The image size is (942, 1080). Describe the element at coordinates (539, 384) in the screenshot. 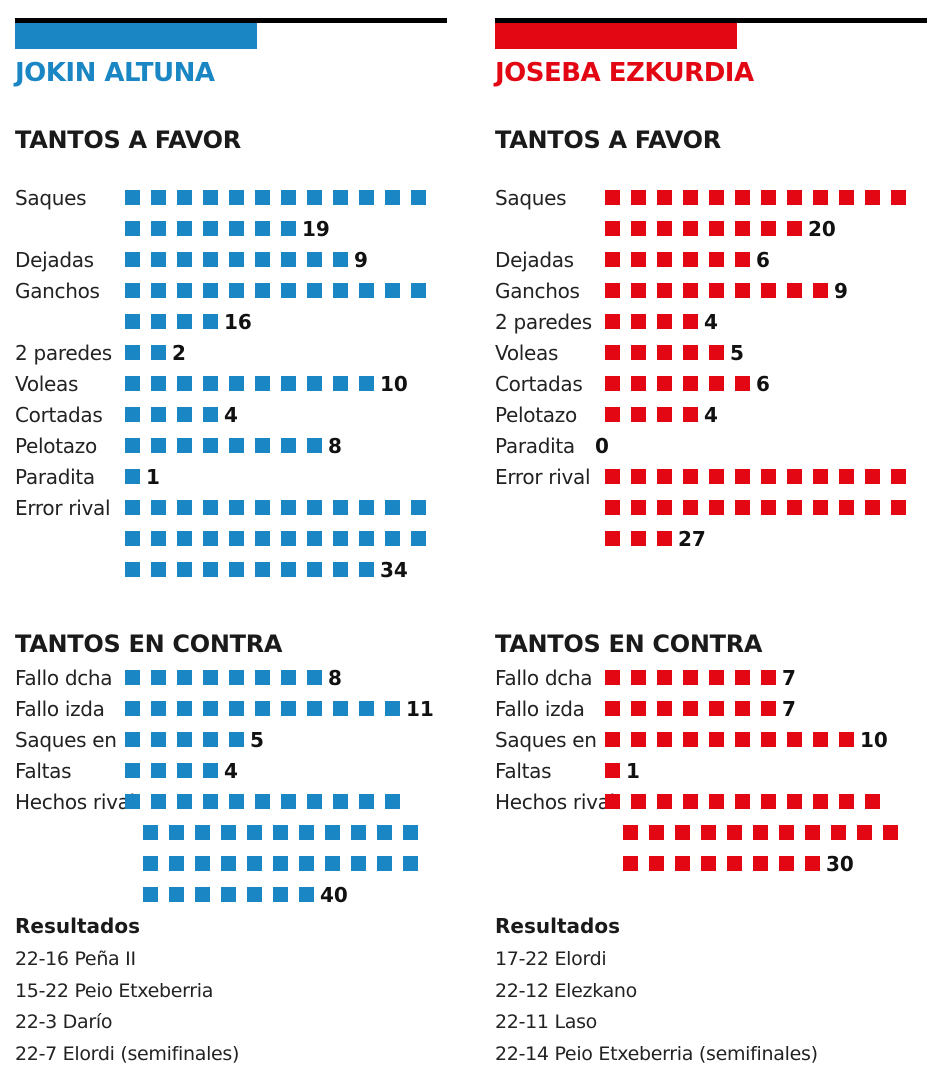

I see `category-label: Cortadas` at that location.